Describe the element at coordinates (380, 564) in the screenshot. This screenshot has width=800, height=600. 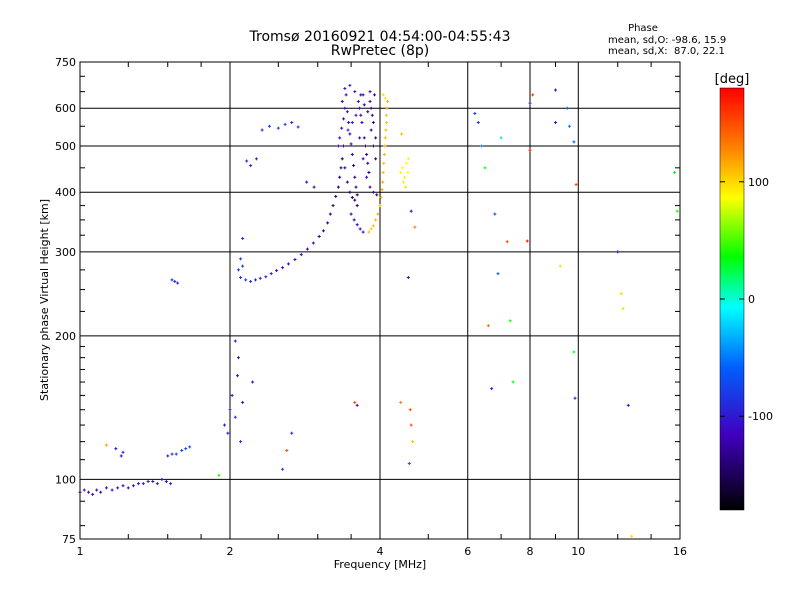
I see `x-axis-label: Frequency [MHz]` at that location.